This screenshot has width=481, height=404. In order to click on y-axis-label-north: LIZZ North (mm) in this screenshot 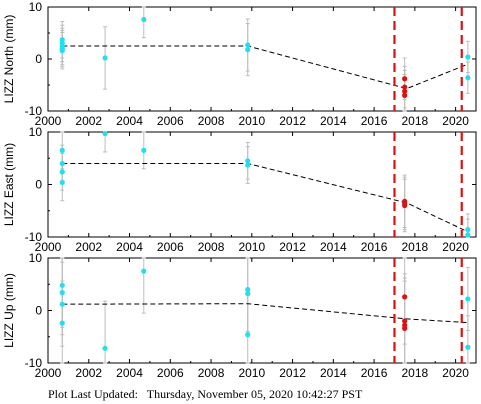, I will do `click(9, 59)`.